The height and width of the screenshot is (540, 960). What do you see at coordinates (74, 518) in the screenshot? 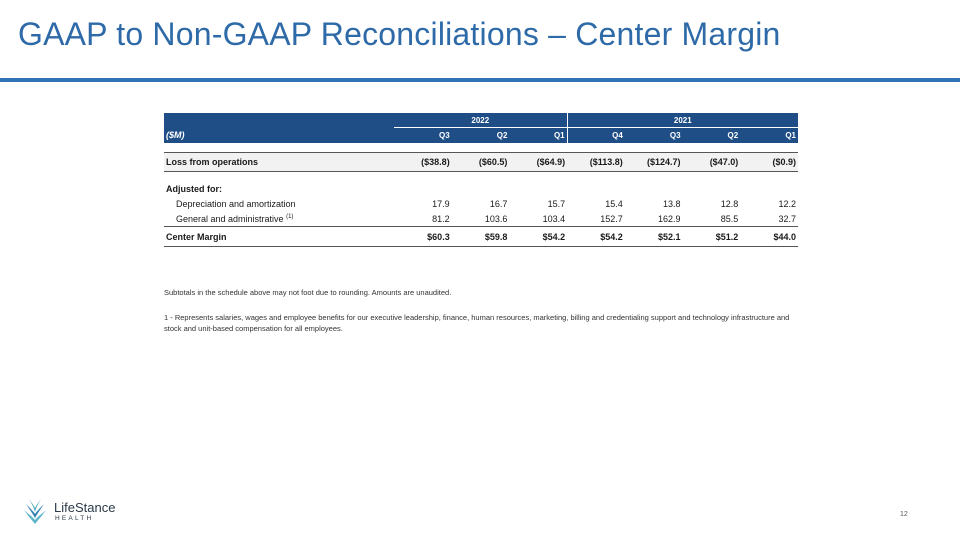
I see `logo-subtitle: HEALTH` at bounding box center [74, 518].